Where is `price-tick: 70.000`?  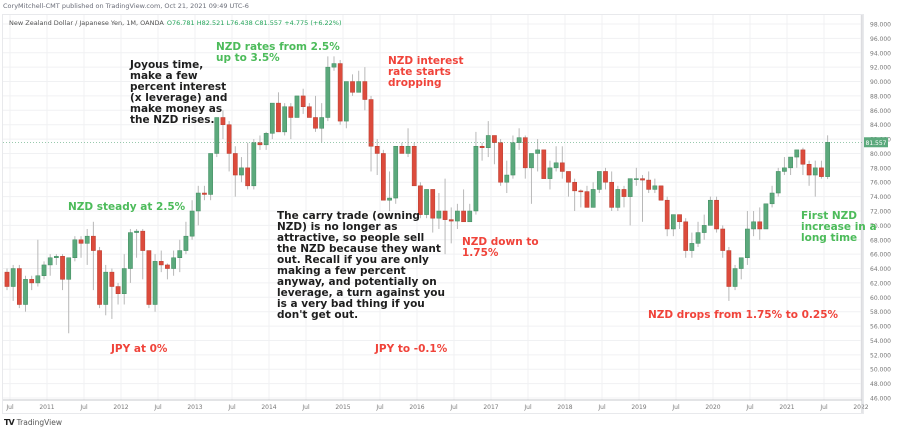
price-tick: 70.000 is located at coordinates (880, 226).